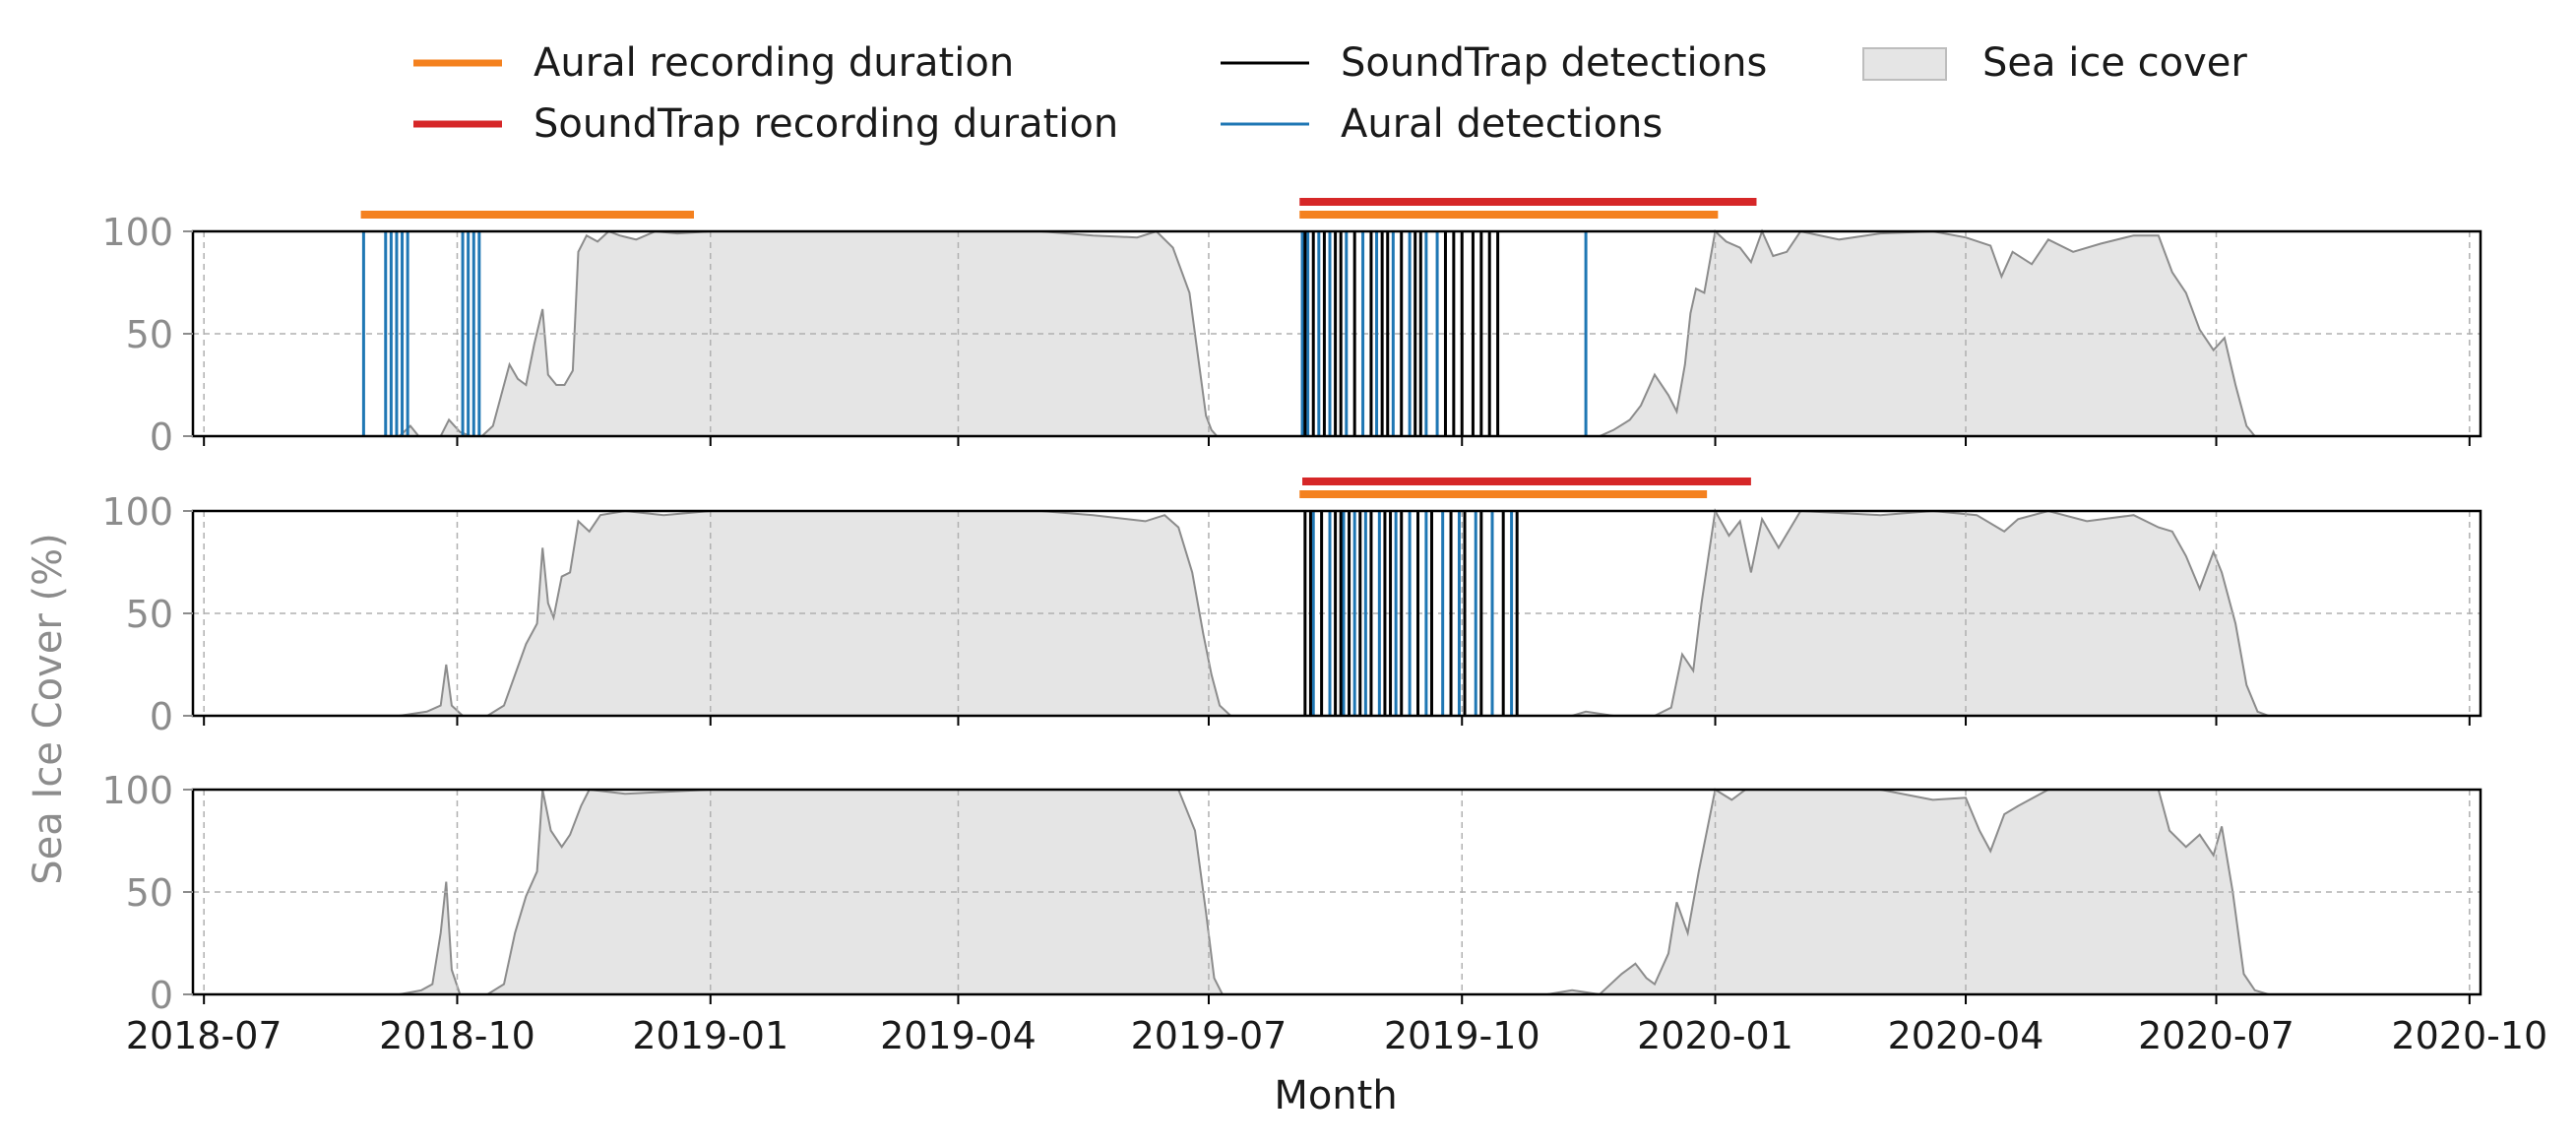  What do you see at coordinates (1265, 125) in the screenshot?
I see `legend-swatch-aural-detections` at bounding box center [1265, 125].